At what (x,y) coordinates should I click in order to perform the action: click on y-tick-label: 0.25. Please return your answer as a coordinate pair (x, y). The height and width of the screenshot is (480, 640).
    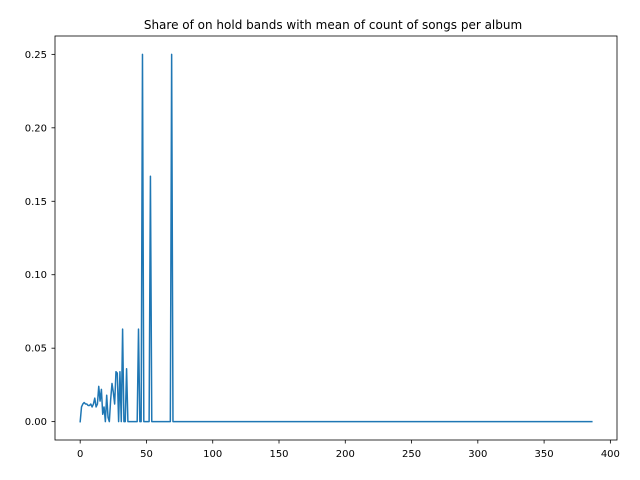
    Looking at the image, I should click on (36, 55).